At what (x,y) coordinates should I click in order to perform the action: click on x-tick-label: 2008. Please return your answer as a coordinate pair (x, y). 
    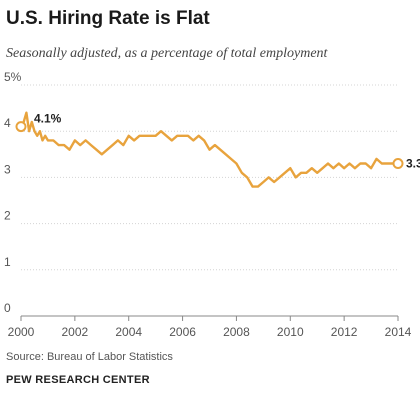
    Looking at the image, I should click on (236, 332).